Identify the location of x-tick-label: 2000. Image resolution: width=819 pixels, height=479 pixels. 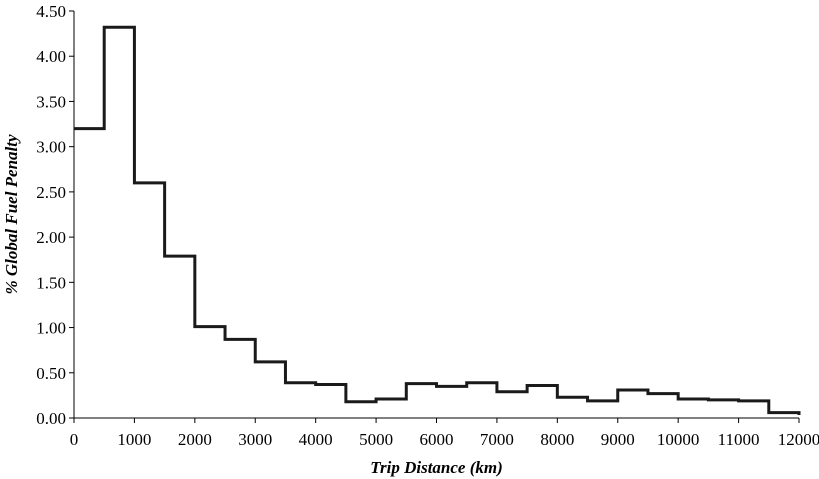
(195, 439).